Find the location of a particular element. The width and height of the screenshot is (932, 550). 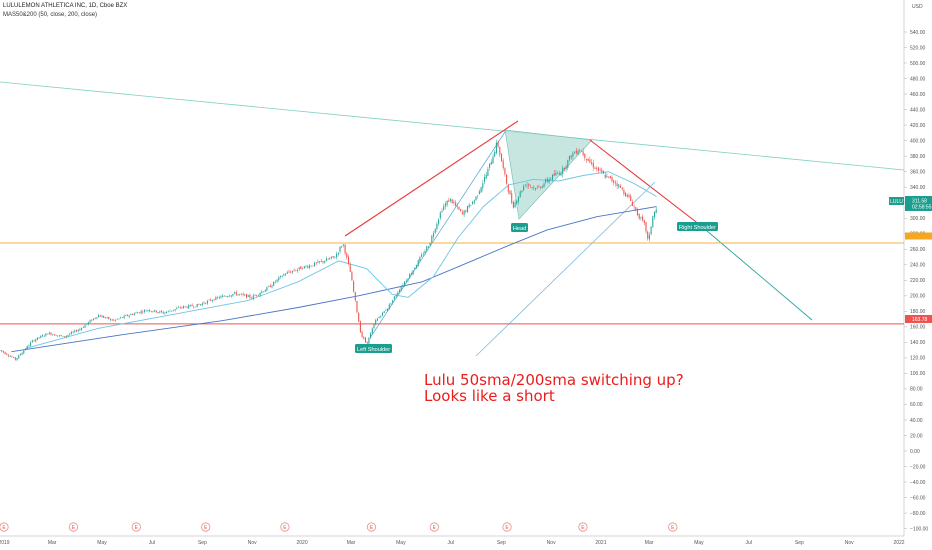

left-shoulder-label: Left Shoulder is located at coordinates (373, 348).